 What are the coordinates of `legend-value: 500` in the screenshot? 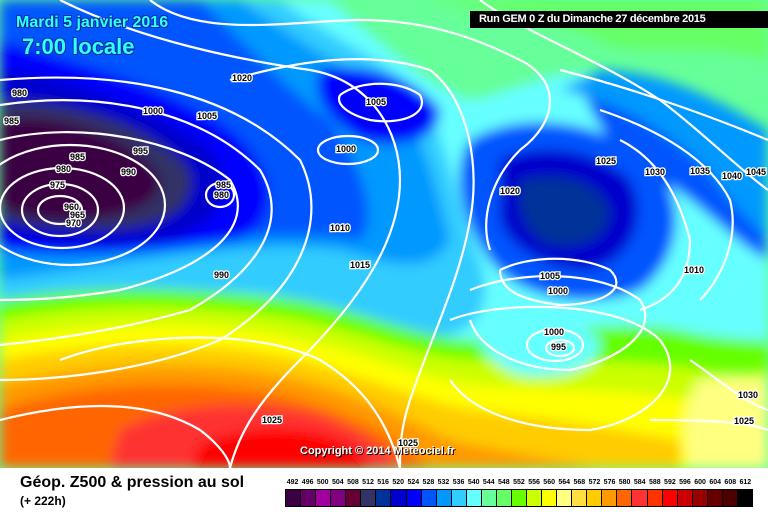 It's located at (322, 482).